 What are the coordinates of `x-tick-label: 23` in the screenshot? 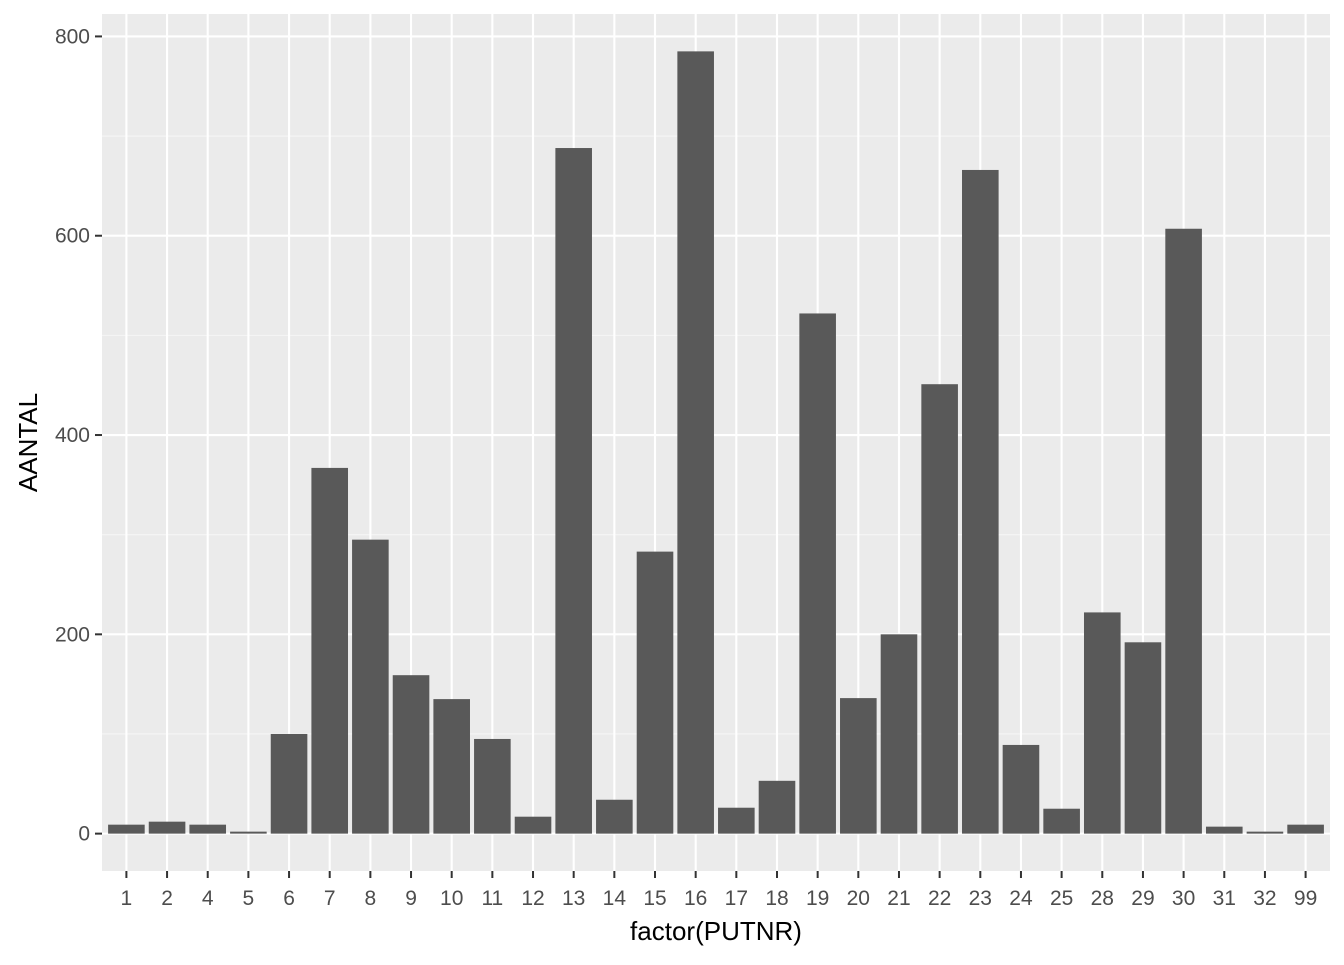 It's located at (980, 898).